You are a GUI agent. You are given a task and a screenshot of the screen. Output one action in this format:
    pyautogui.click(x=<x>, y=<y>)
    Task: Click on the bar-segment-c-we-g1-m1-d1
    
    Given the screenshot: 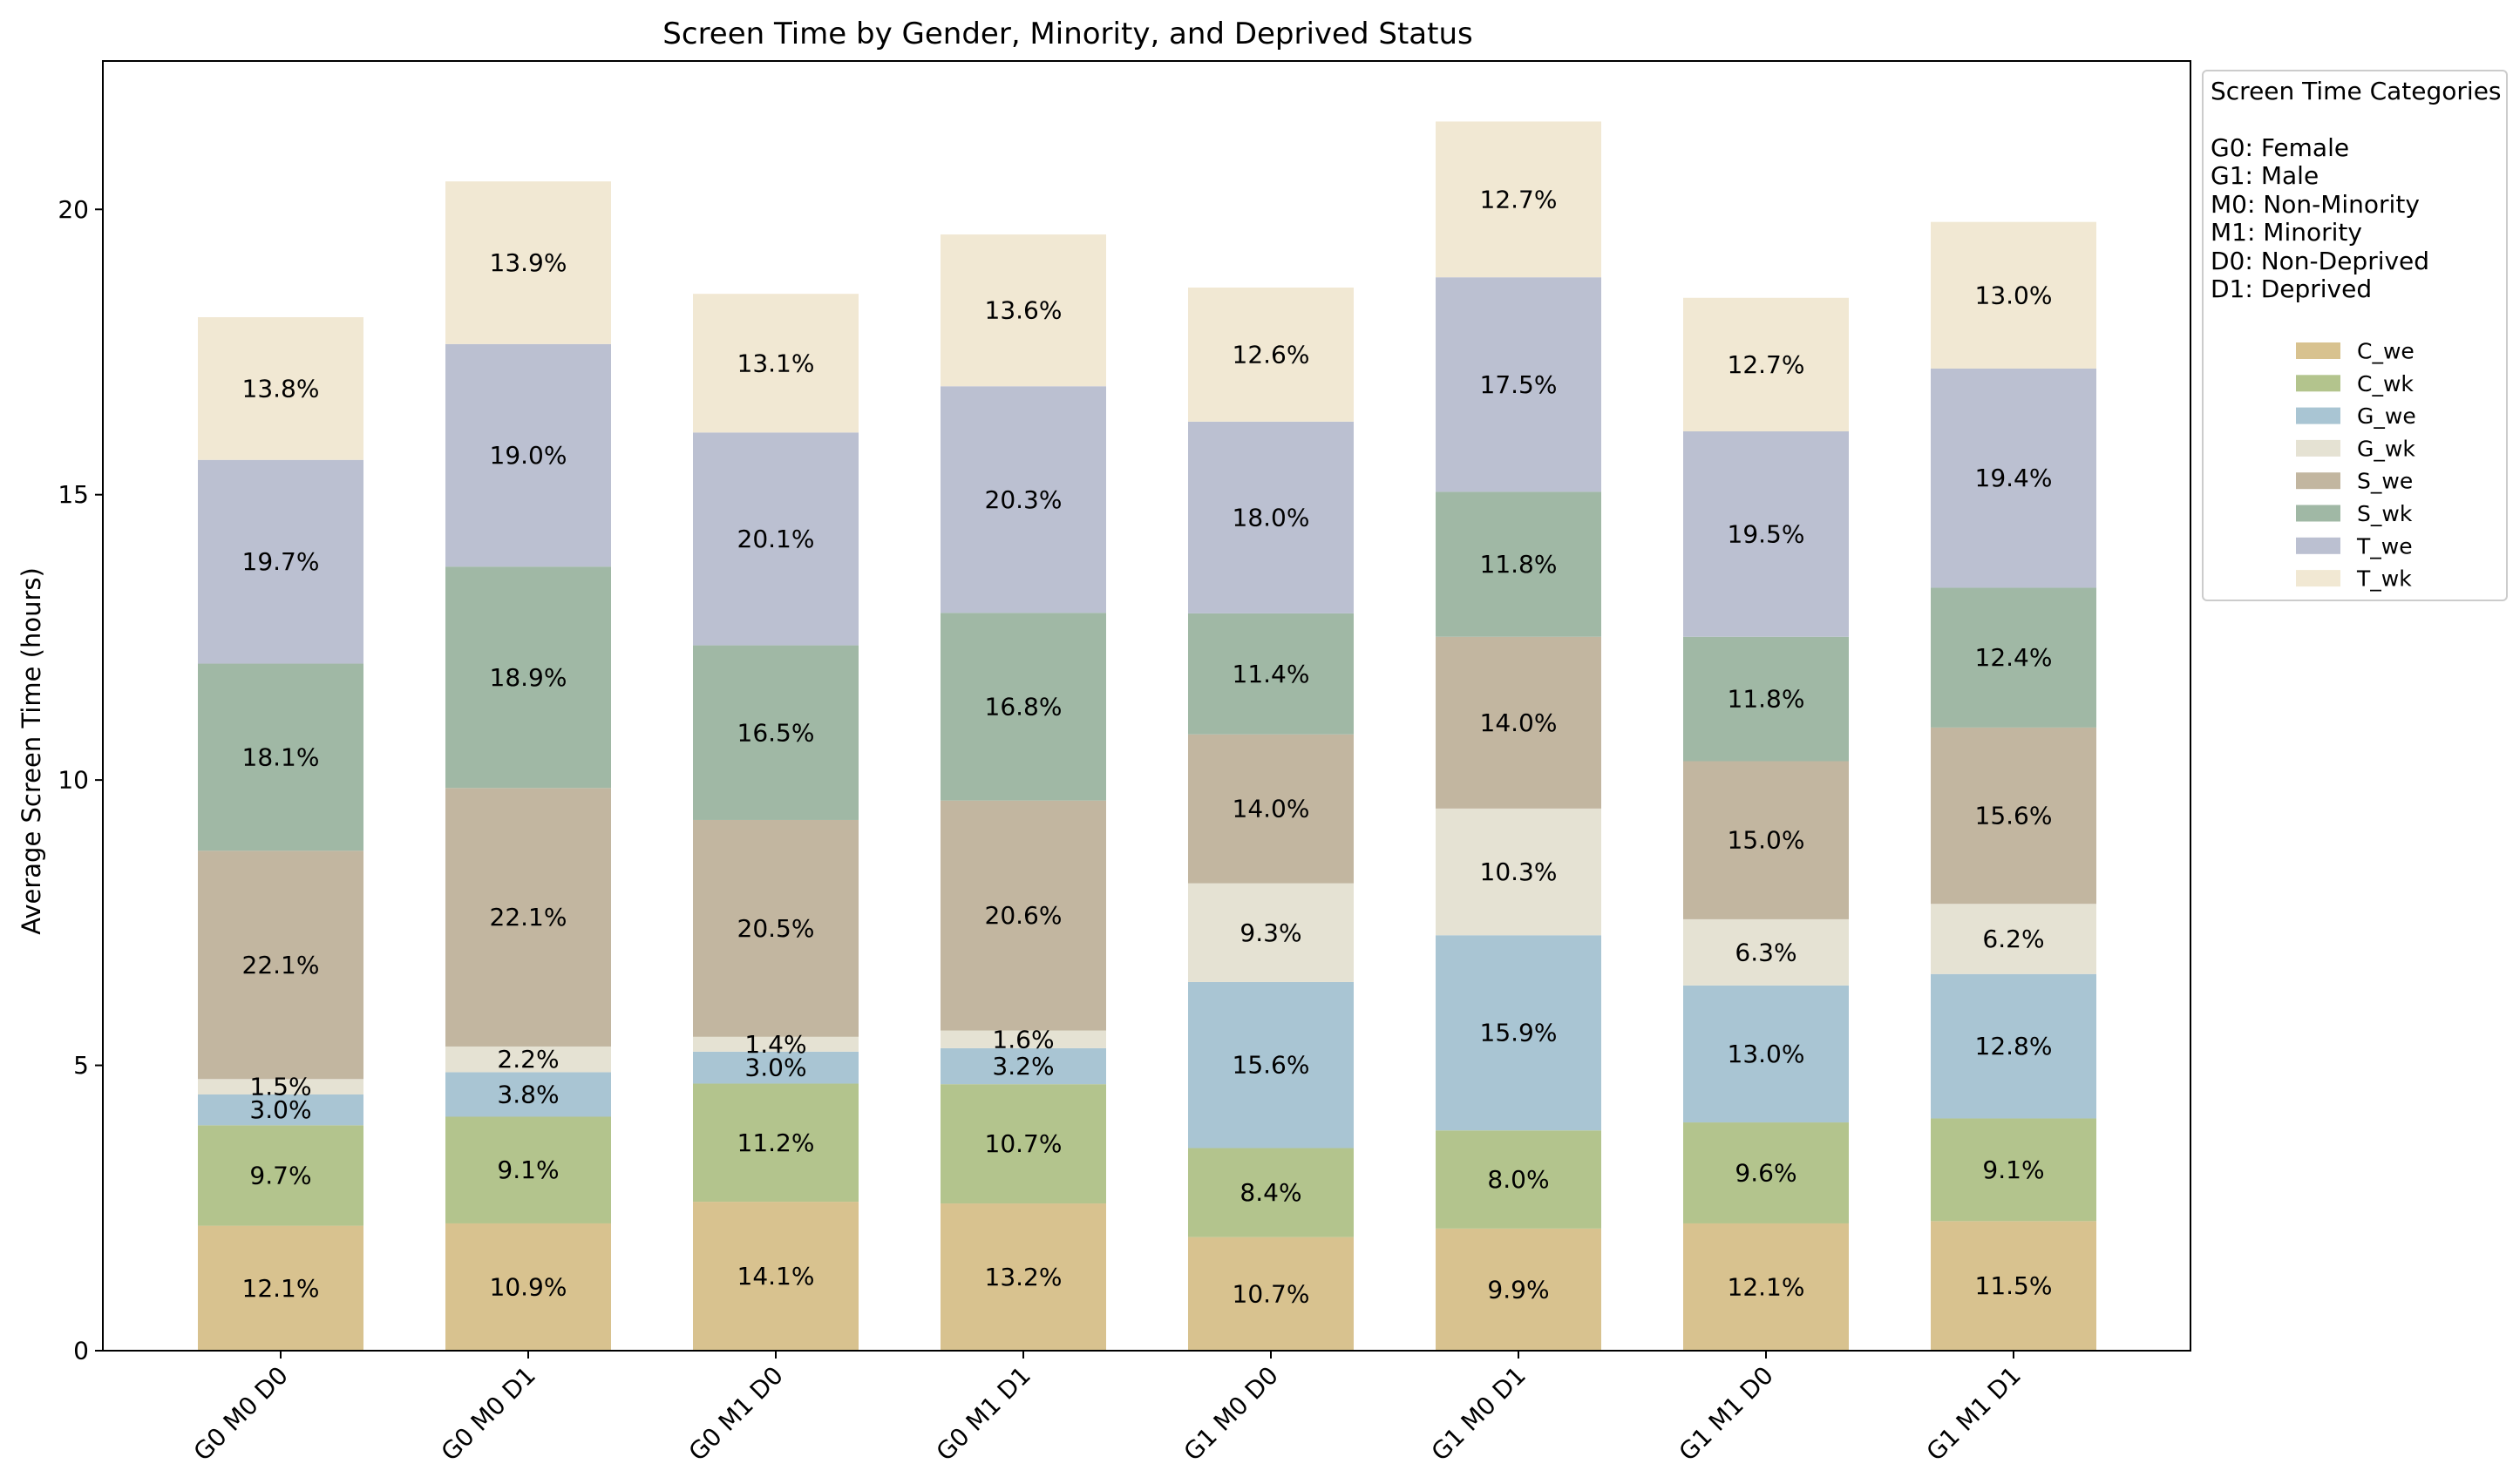 What is the action you would take?
    pyautogui.click(x=2013, y=1286)
    